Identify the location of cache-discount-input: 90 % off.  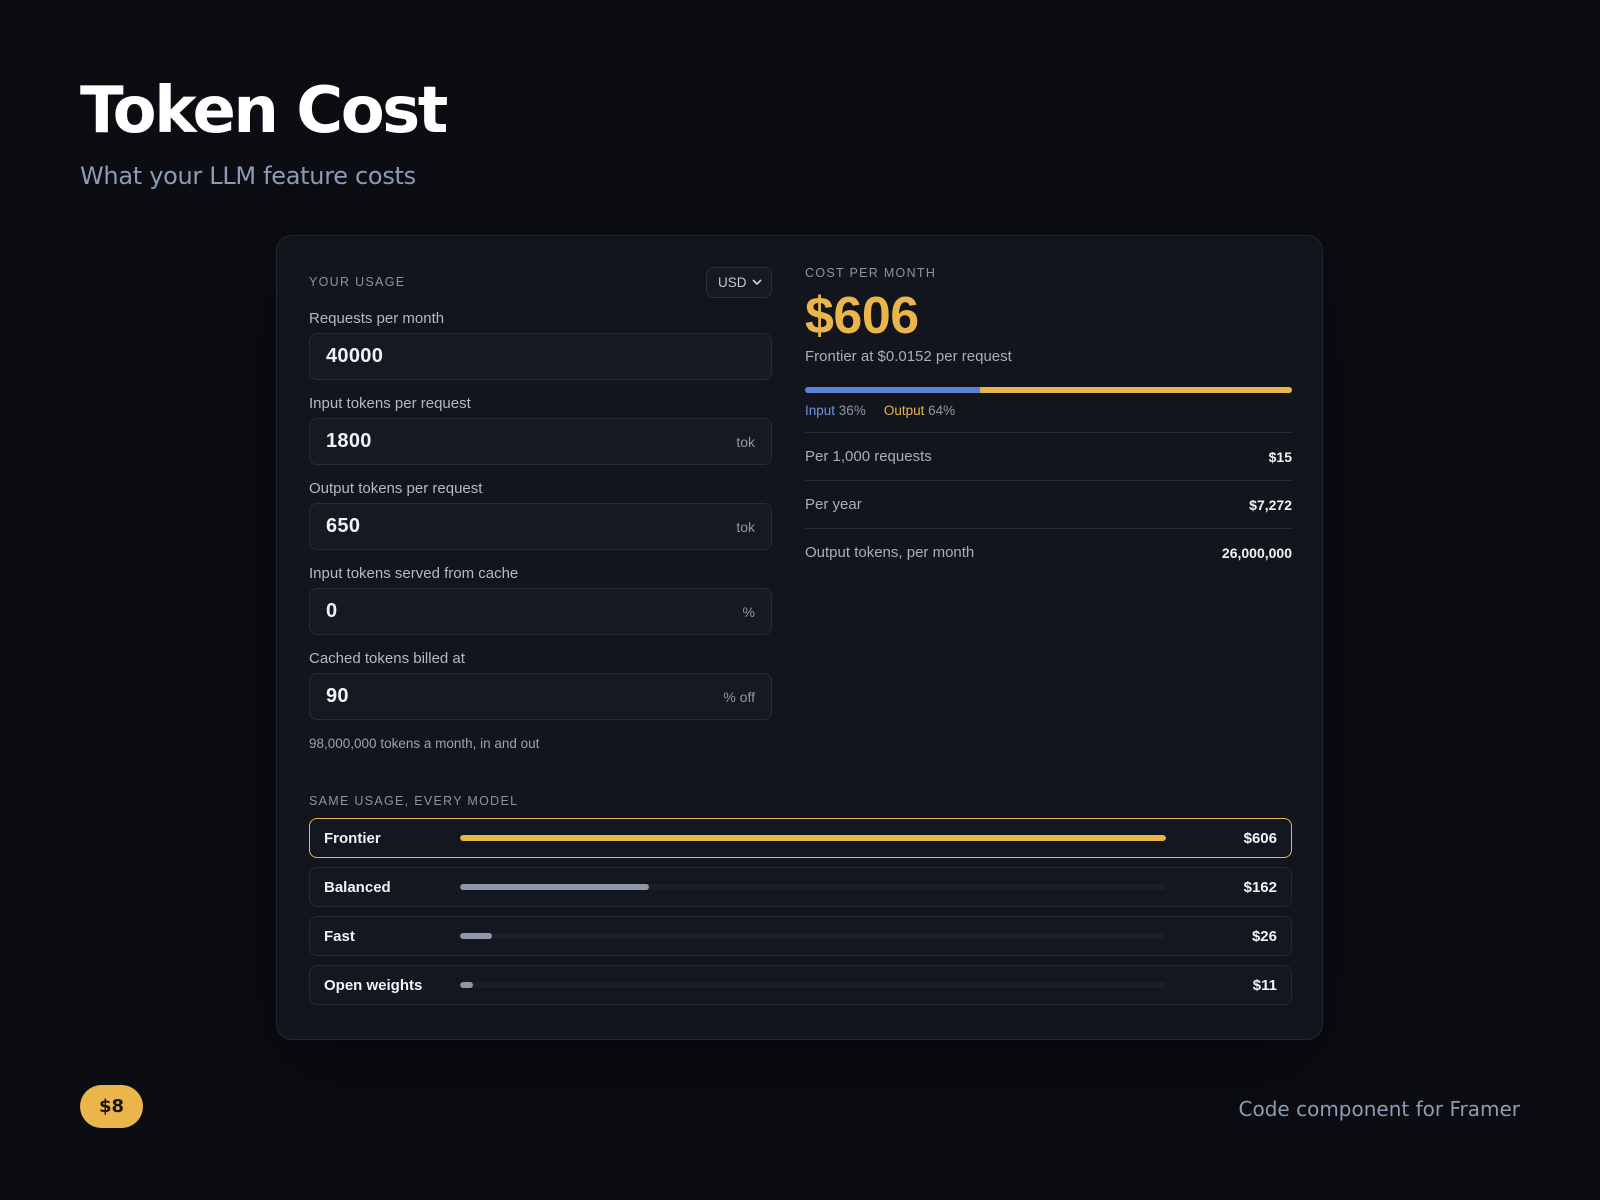
(540, 696).